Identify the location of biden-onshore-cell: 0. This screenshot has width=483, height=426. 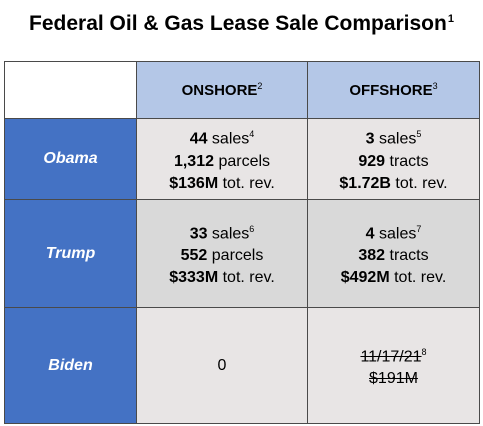
(222, 365).